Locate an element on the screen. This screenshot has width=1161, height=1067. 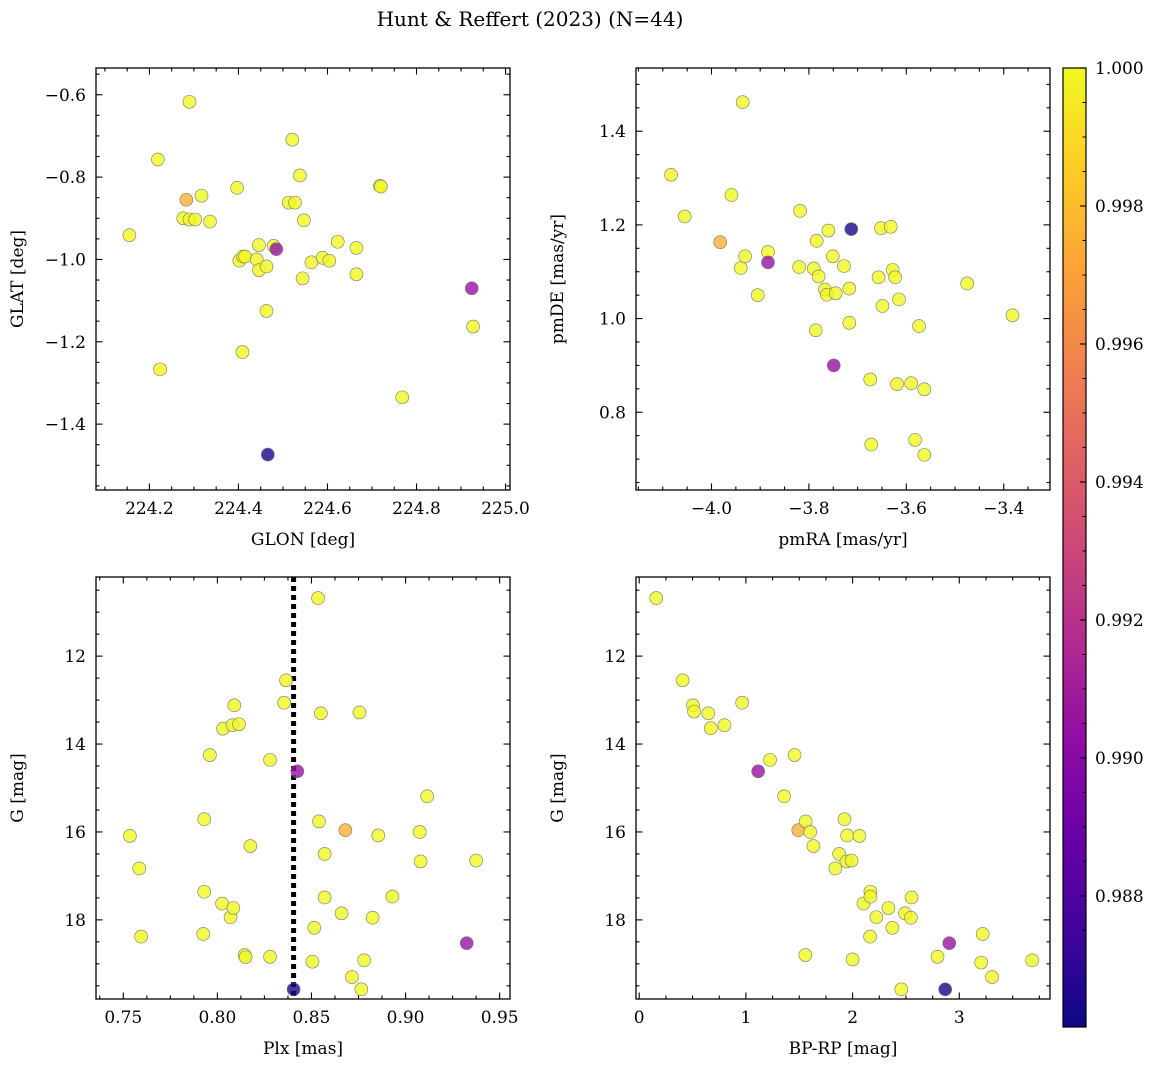
y-tick-label: 1.0 is located at coordinates (612, 320).